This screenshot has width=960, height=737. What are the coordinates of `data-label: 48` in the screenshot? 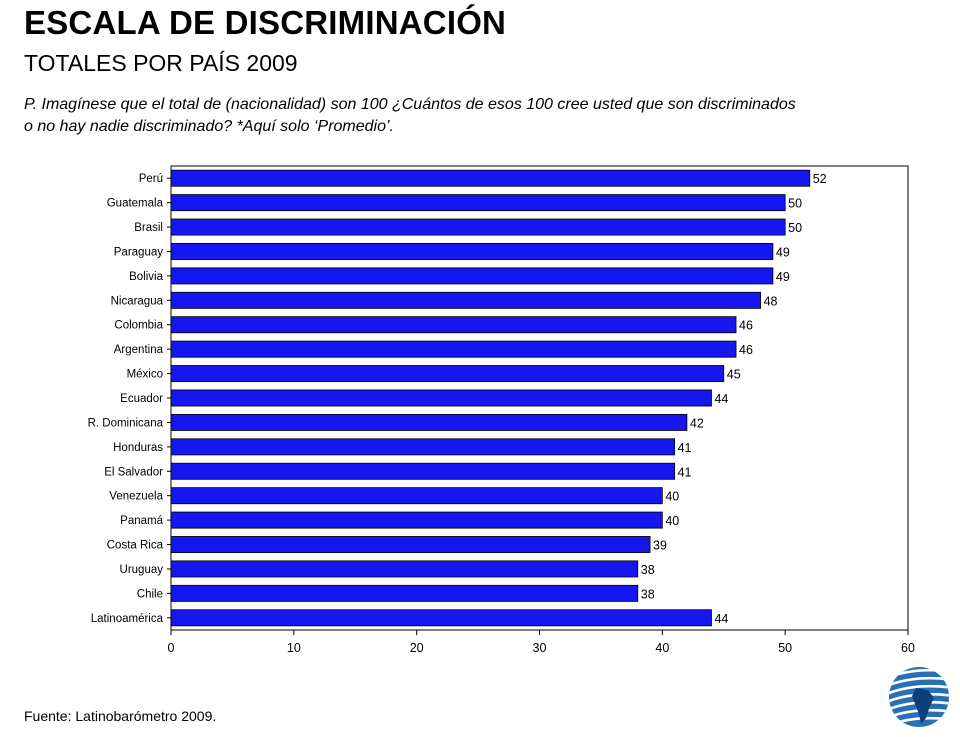 It's located at (771, 301).